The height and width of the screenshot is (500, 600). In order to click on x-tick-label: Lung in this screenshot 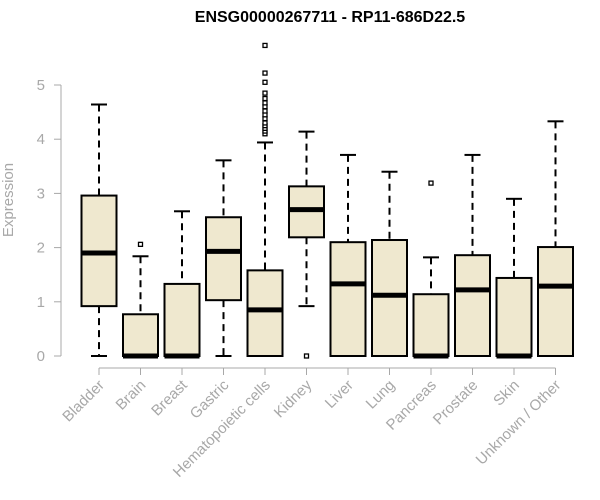, I will do `click(381, 395)`.